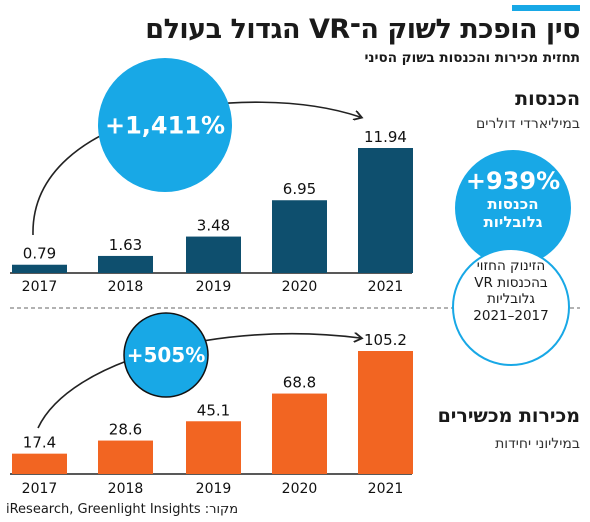 This screenshot has height=522, width=590. I want to click on devices-bar-2018, so click(125, 457).